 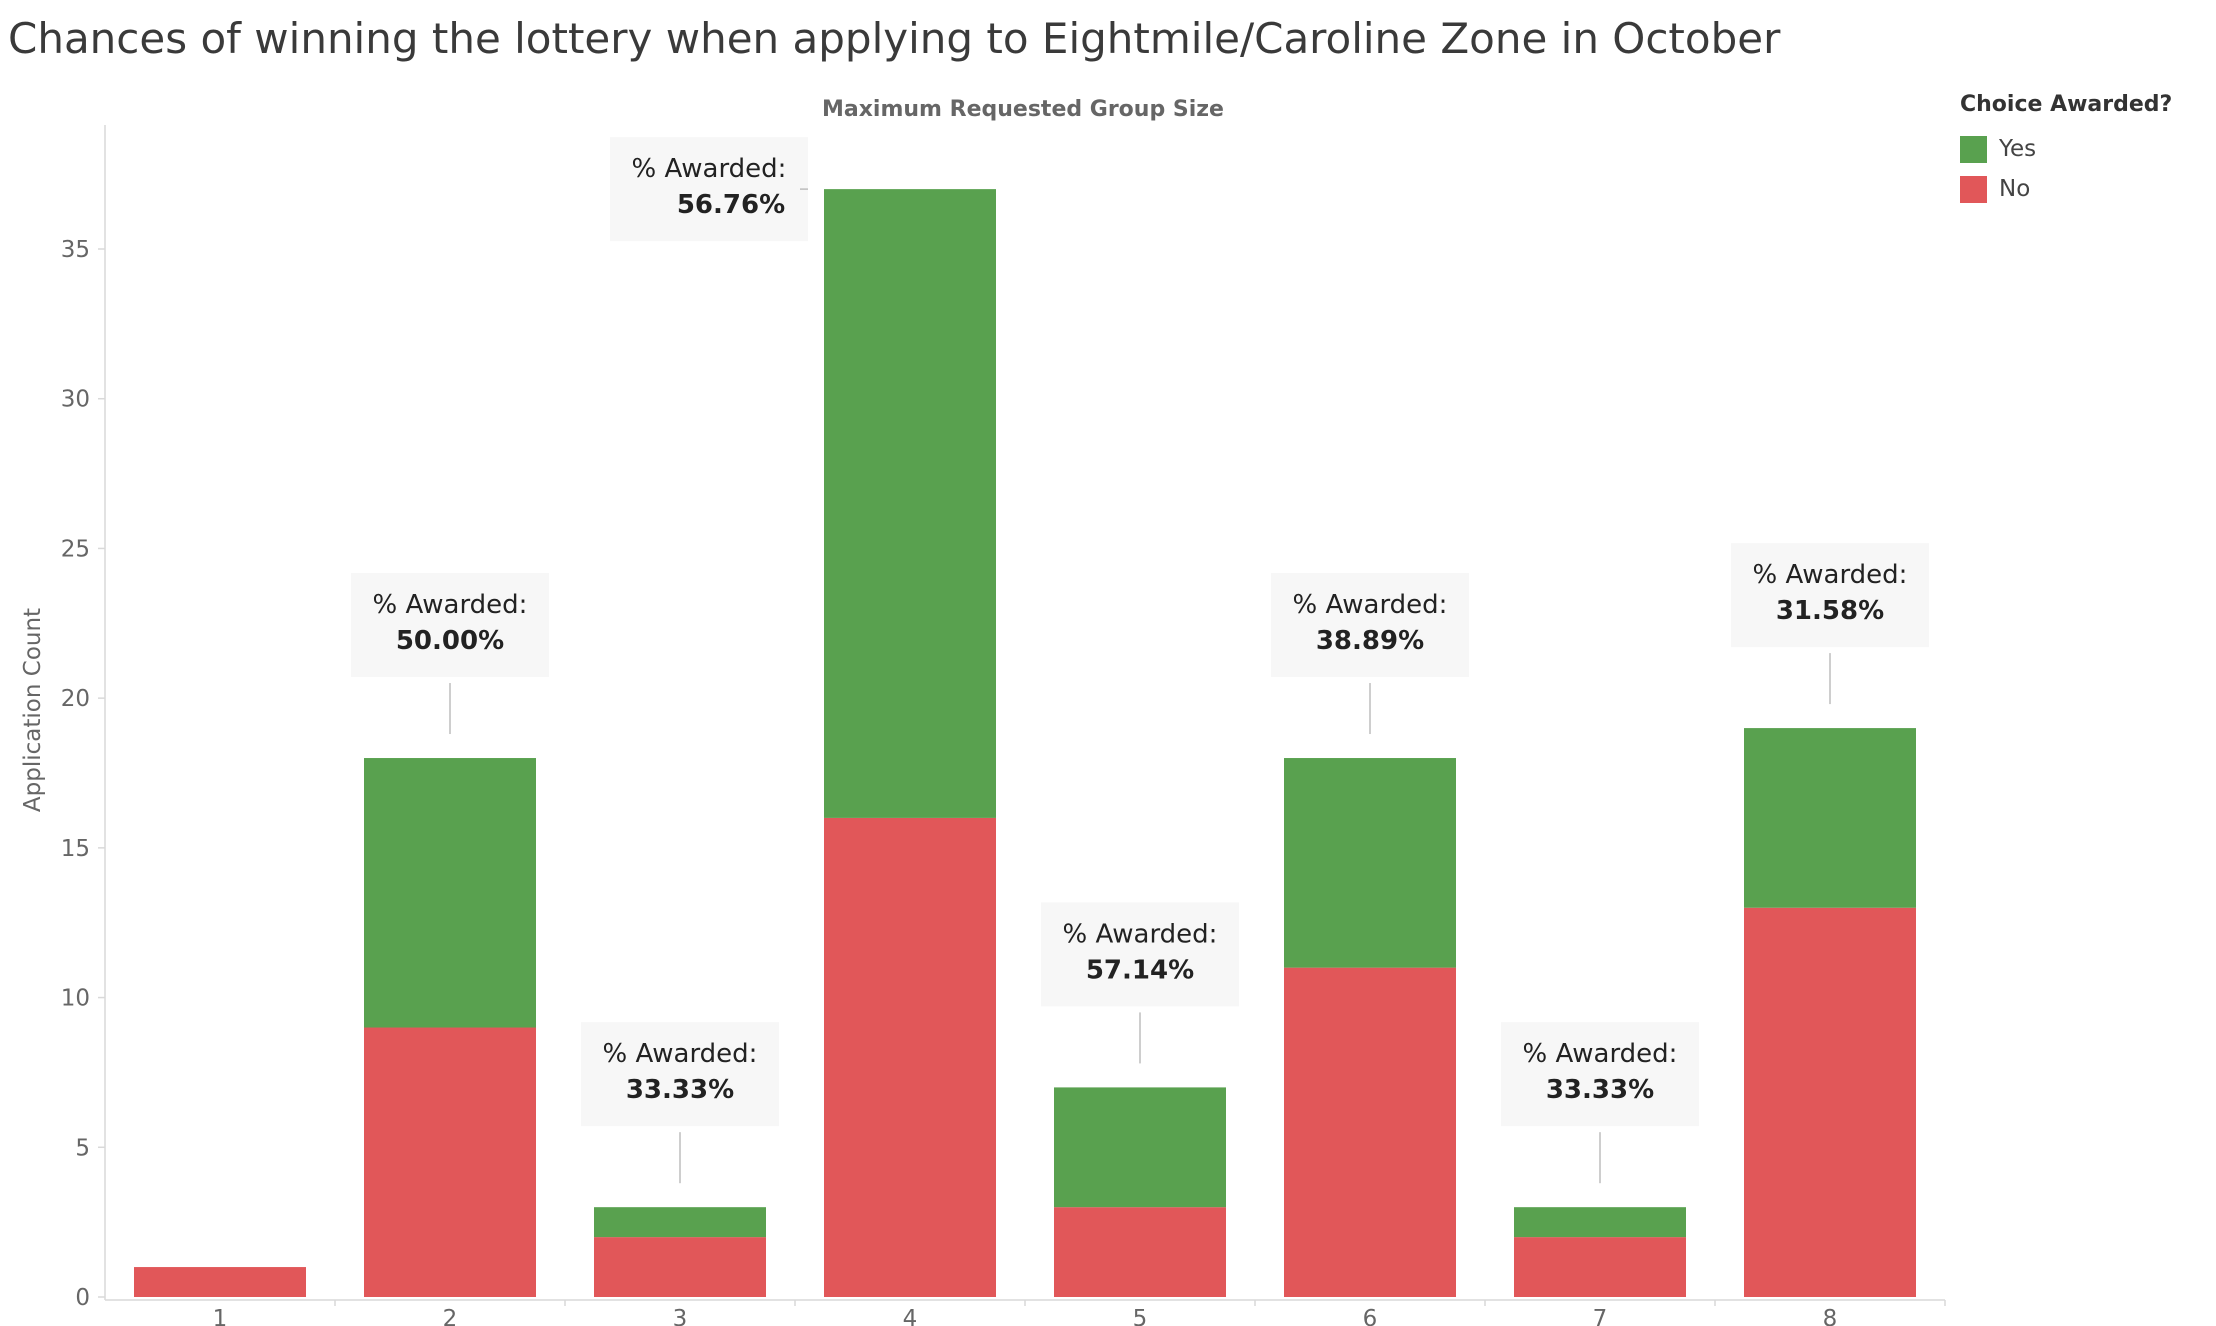 What do you see at coordinates (450, 641) in the screenshot?
I see `annotation-value-2: 50.00%` at bounding box center [450, 641].